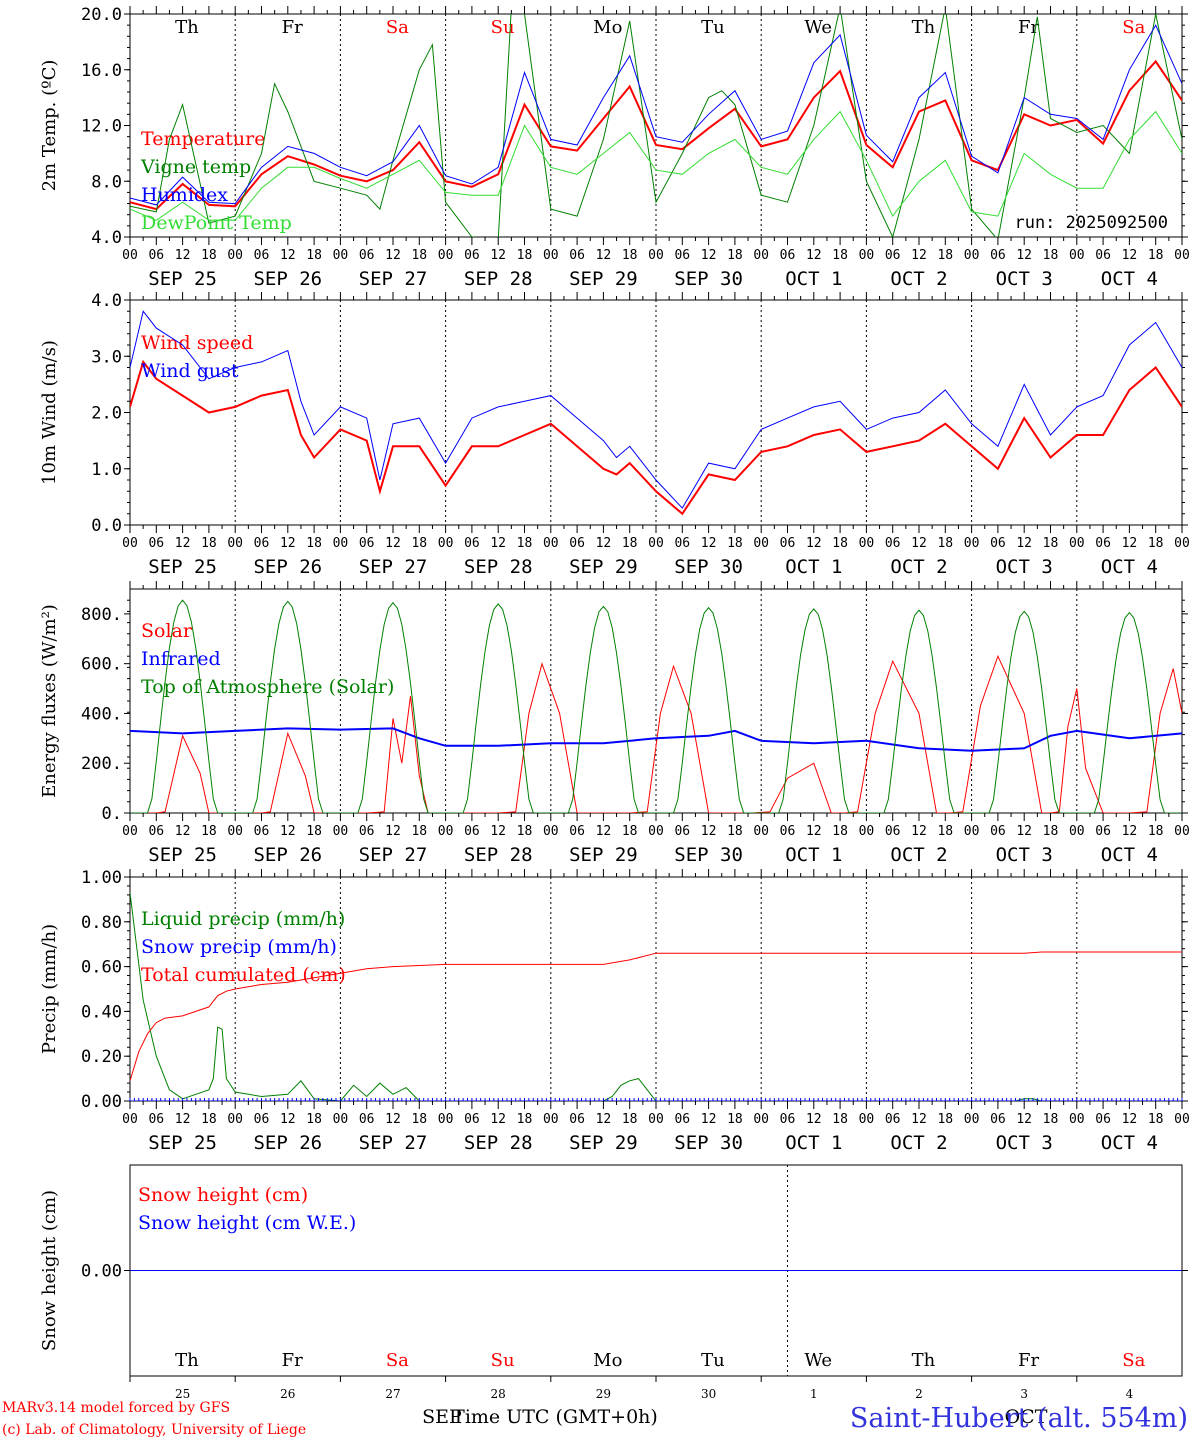 This screenshot has width=1194, height=1440. I want to click on weekday-label: Su, so click(503, 1360).